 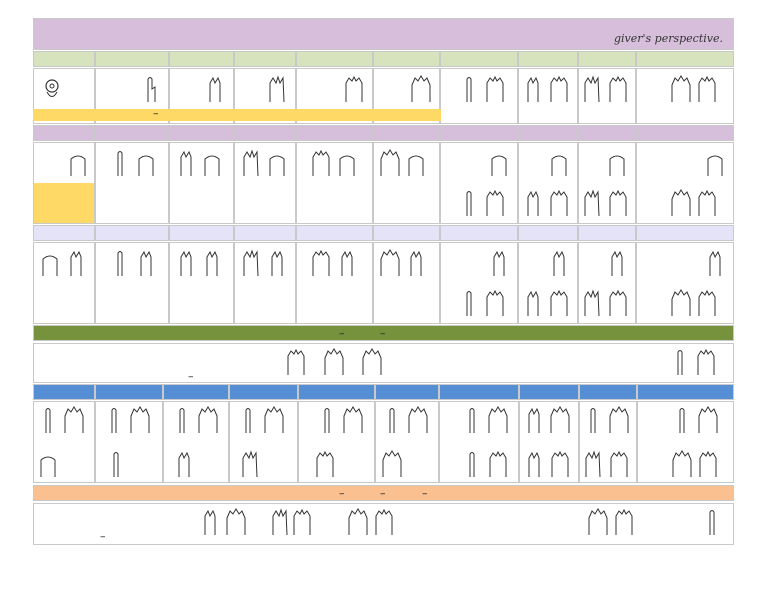 I want to click on ok-hand-icon, so click(x=52, y=89).